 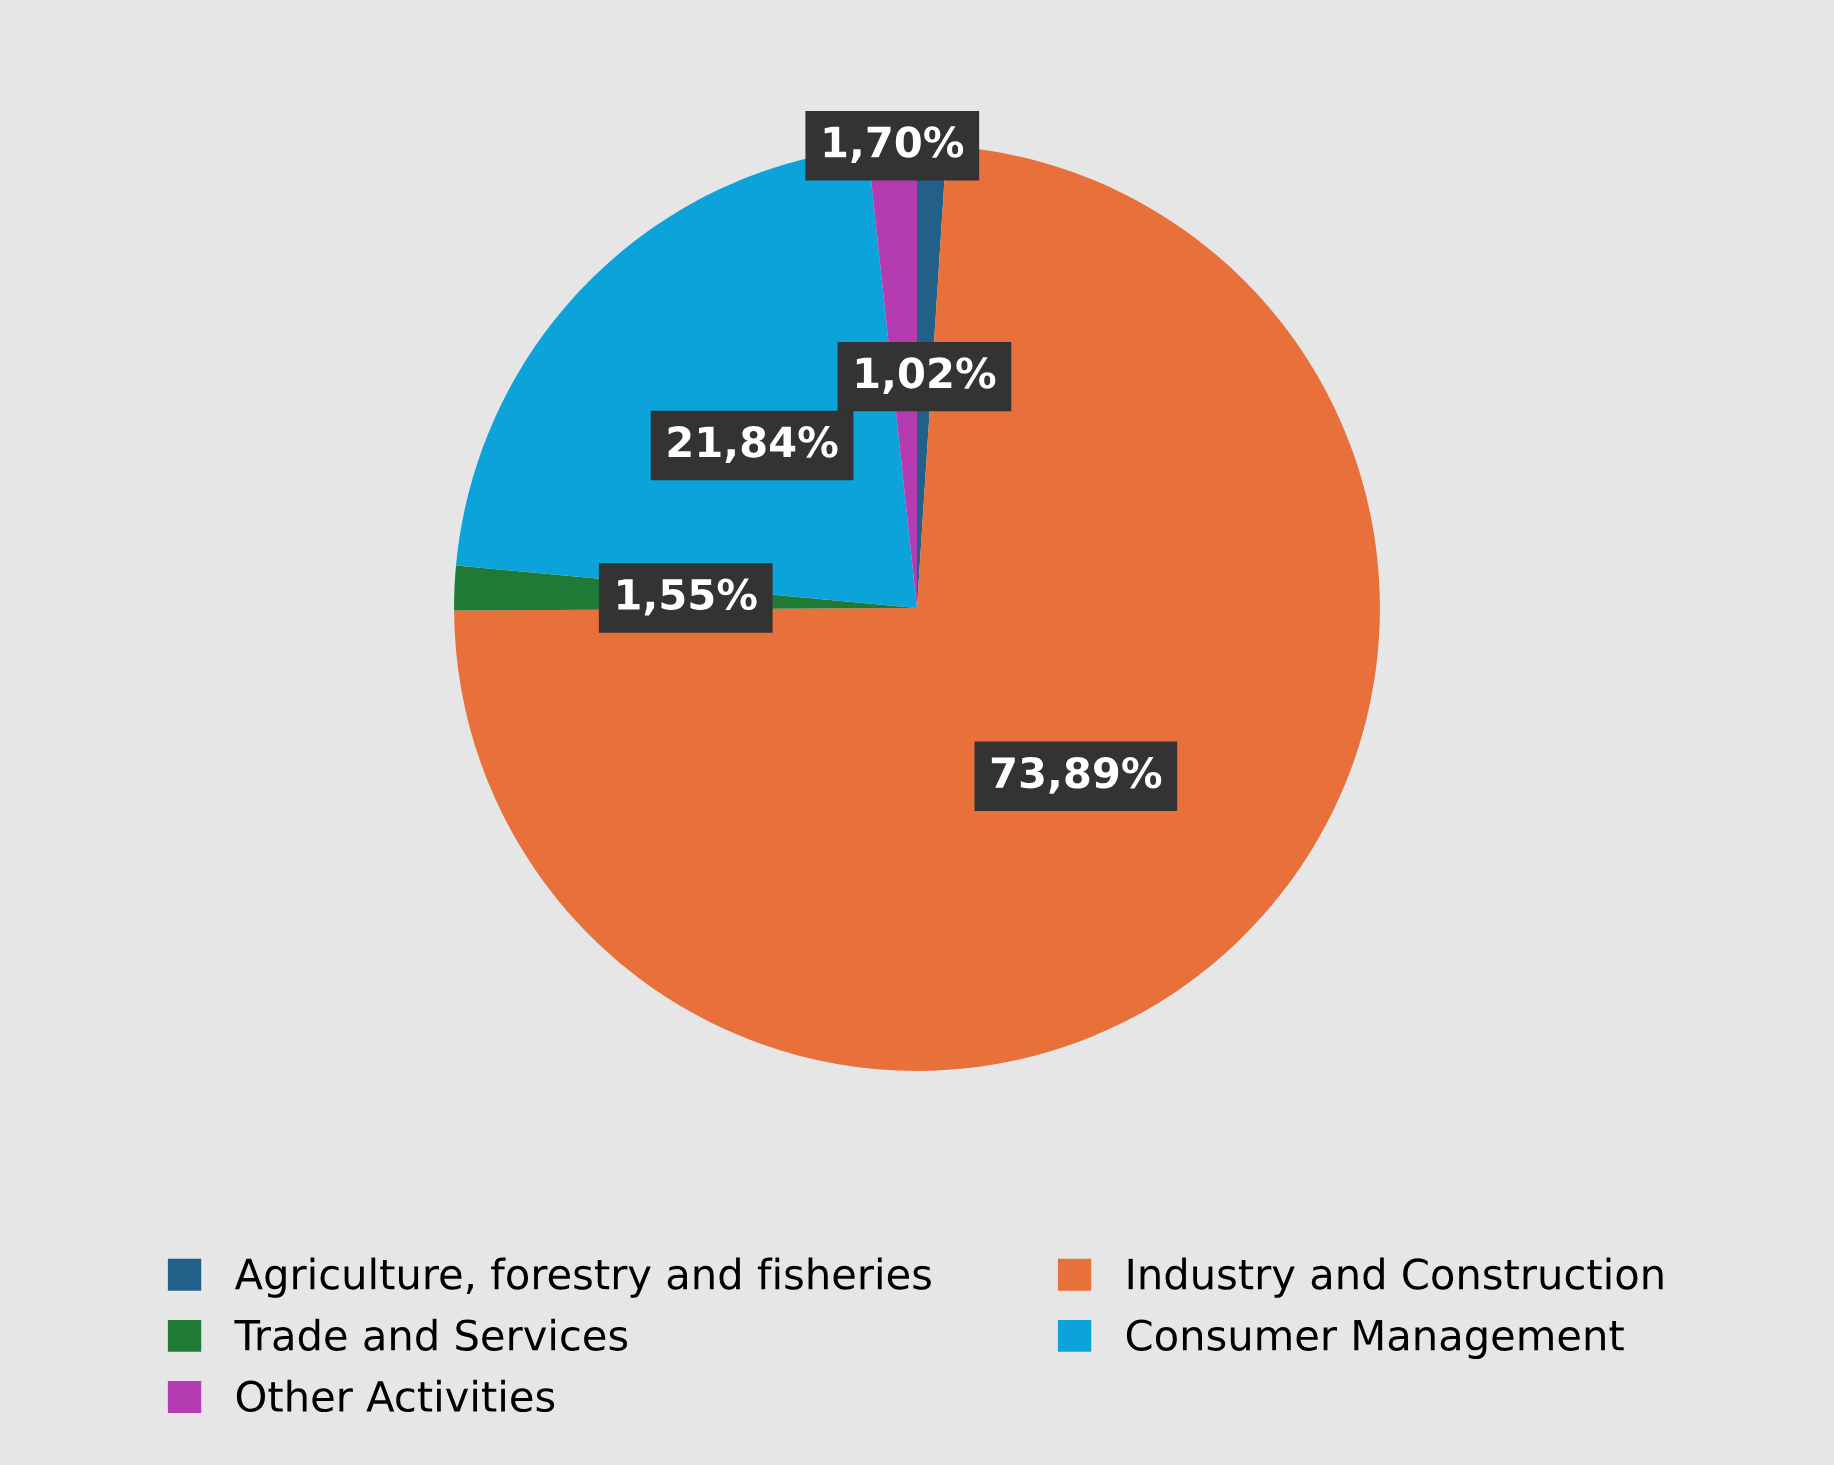 What do you see at coordinates (582, 1277) in the screenshot?
I see `legend-label: Agriculture, forestry and fisheries` at bounding box center [582, 1277].